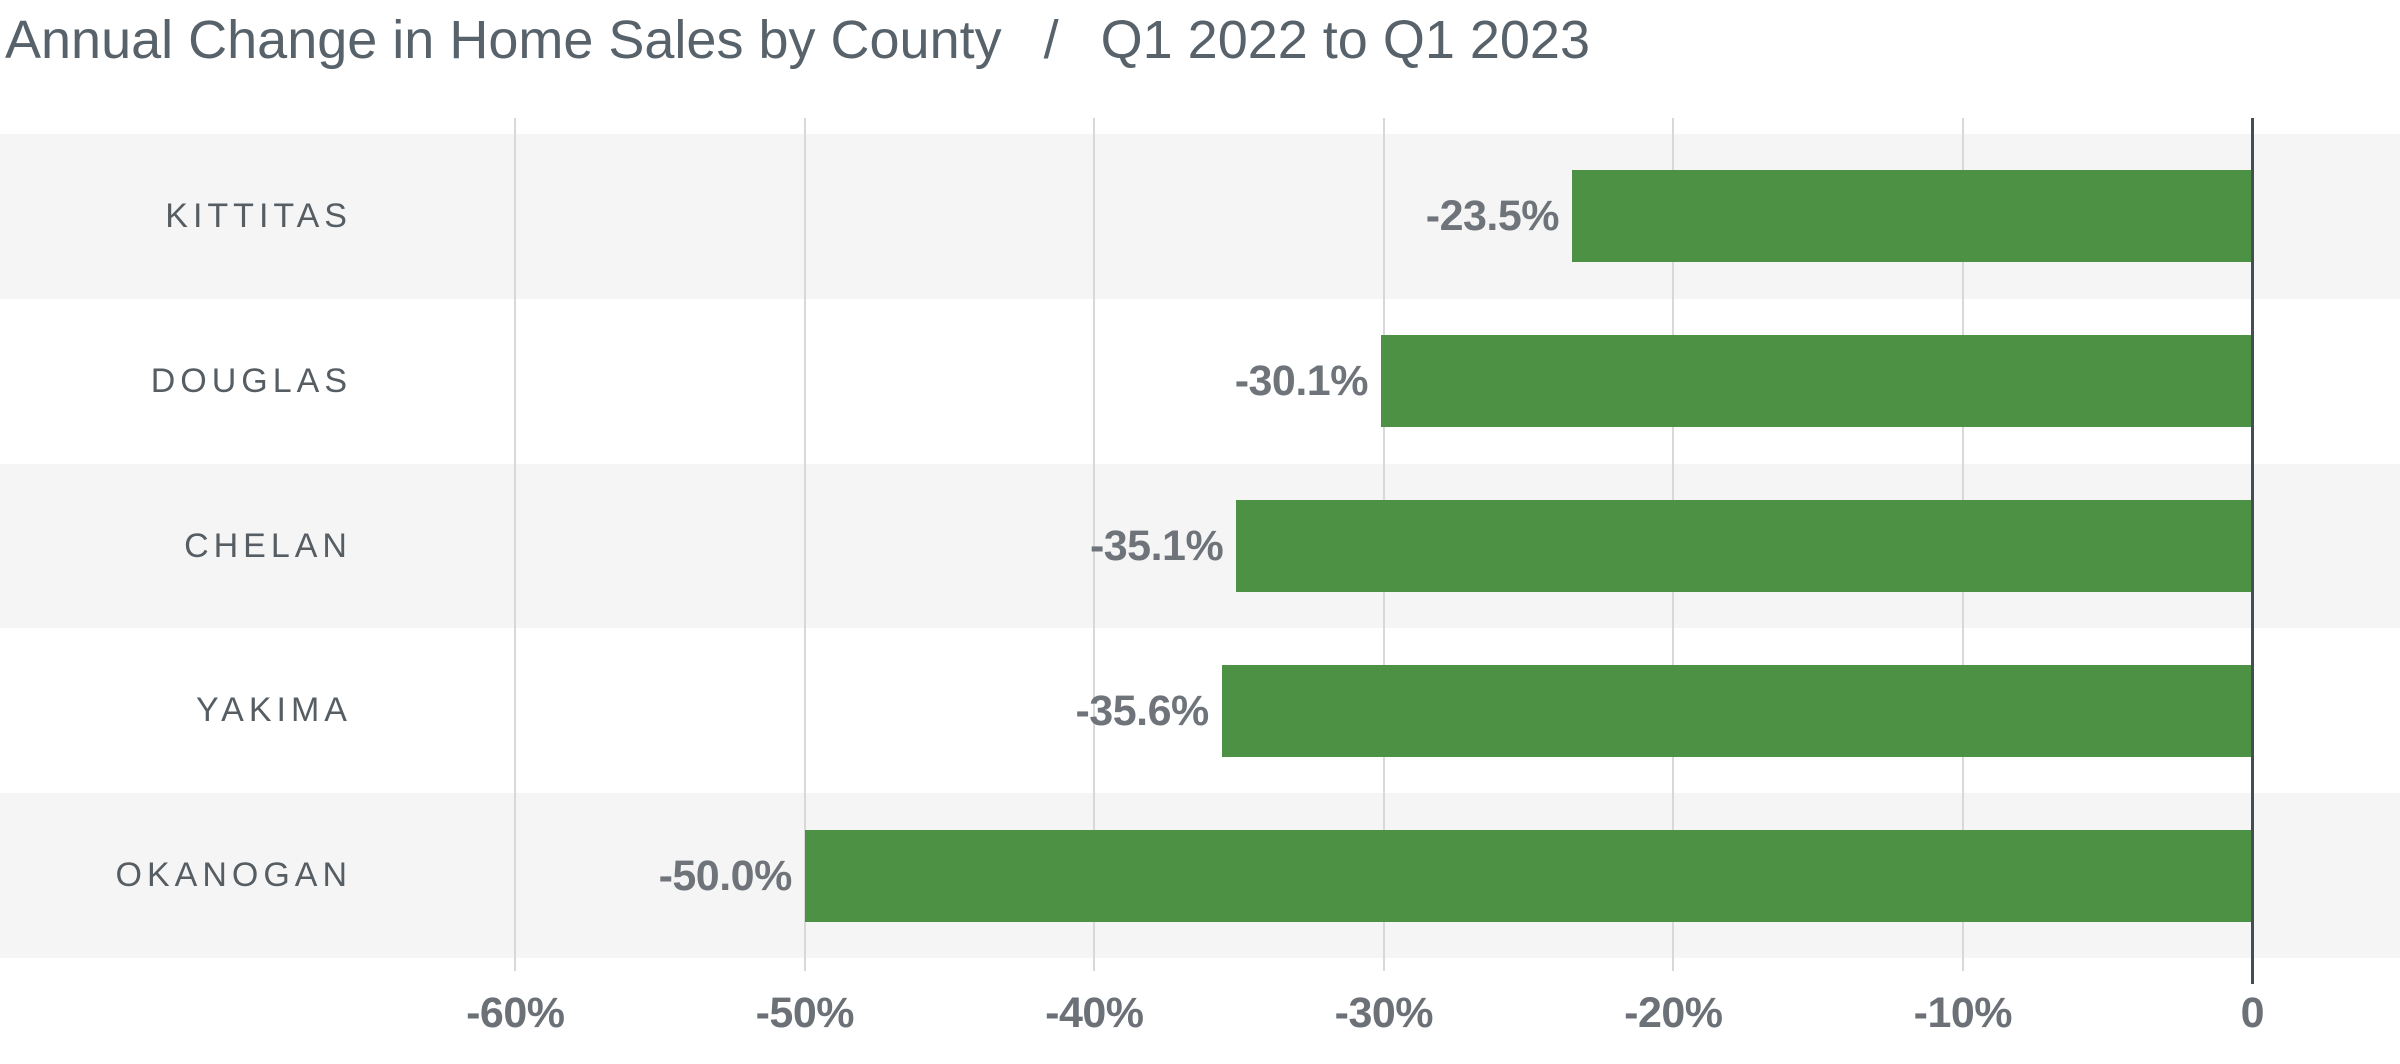  Describe the element at coordinates (2252, 1013) in the screenshot. I see `x-tick-label-0: 0` at that location.